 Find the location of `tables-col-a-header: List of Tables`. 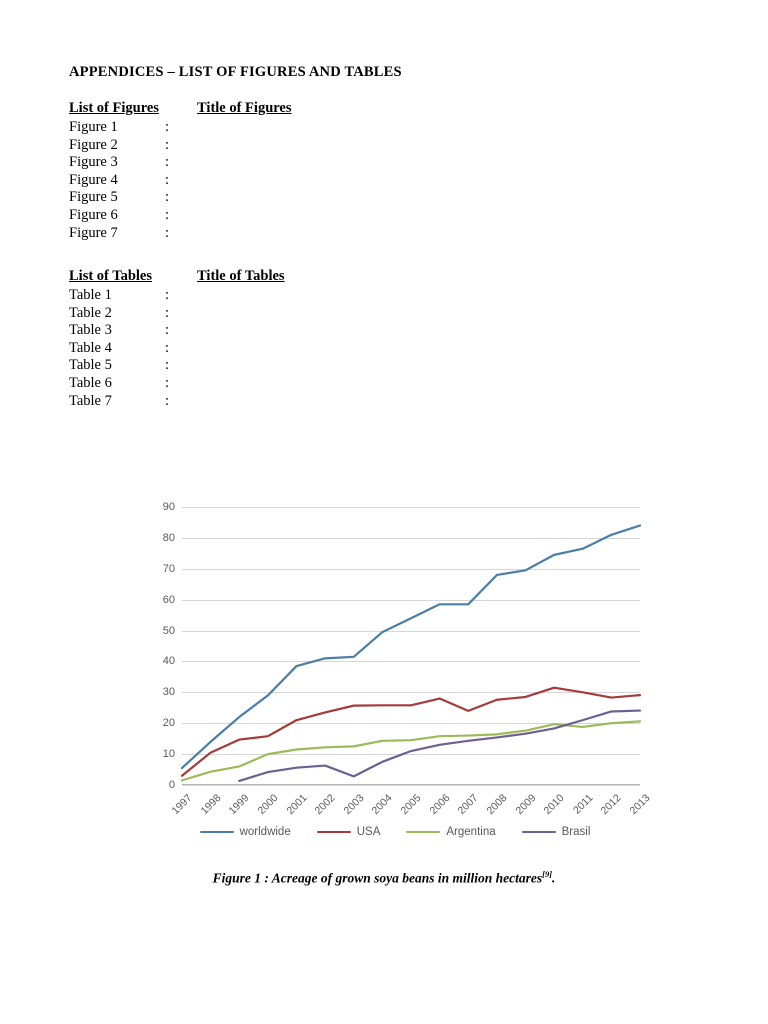

tables-col-a-header: List of Tables is located at coordinates (110, 276).